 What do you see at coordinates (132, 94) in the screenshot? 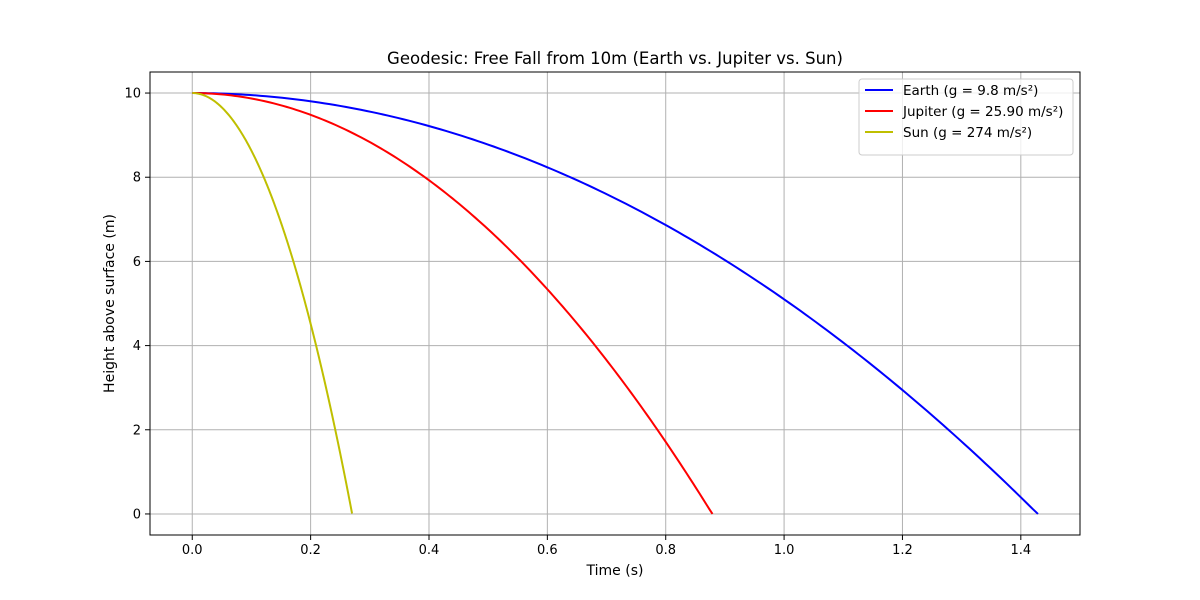
I see `y-tick-label: 10` at bounding box center [132, 94].